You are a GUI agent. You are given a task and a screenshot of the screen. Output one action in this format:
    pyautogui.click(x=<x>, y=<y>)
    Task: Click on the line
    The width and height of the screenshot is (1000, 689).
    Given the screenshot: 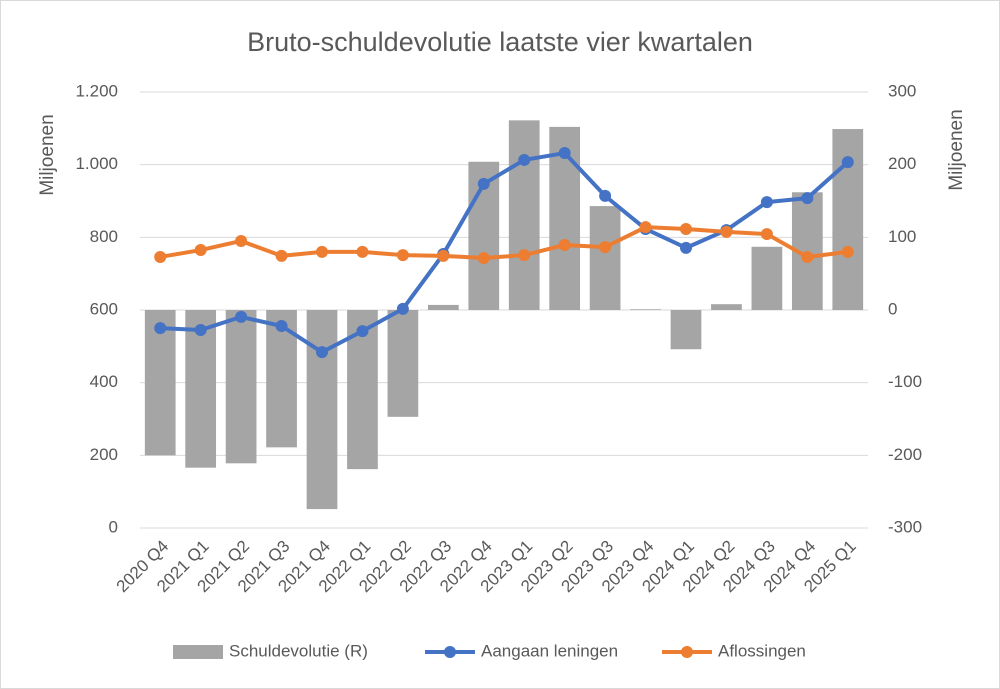 What is the action you would take?
    pyautogui.click(x=504, y=243)
    